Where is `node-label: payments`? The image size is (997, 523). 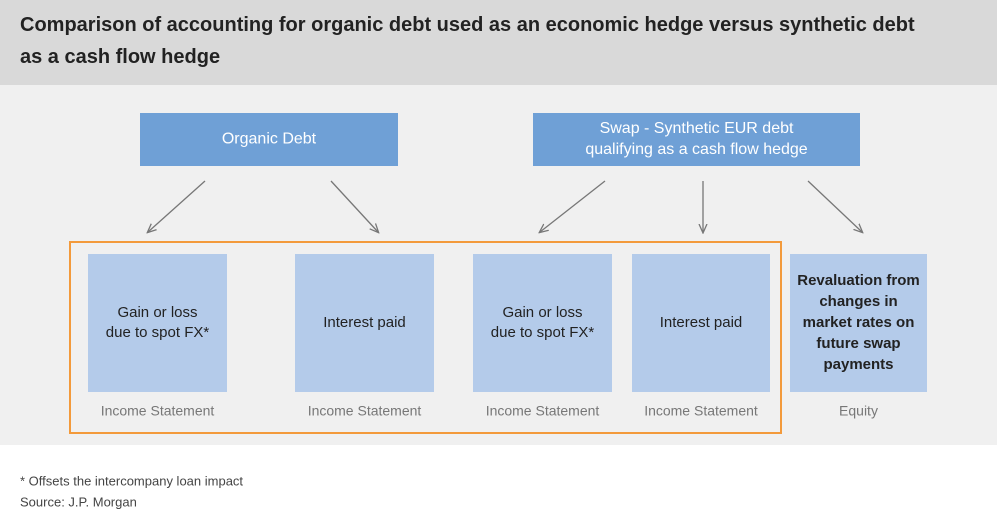 node-label: payments is located at coordinates (858, 364).